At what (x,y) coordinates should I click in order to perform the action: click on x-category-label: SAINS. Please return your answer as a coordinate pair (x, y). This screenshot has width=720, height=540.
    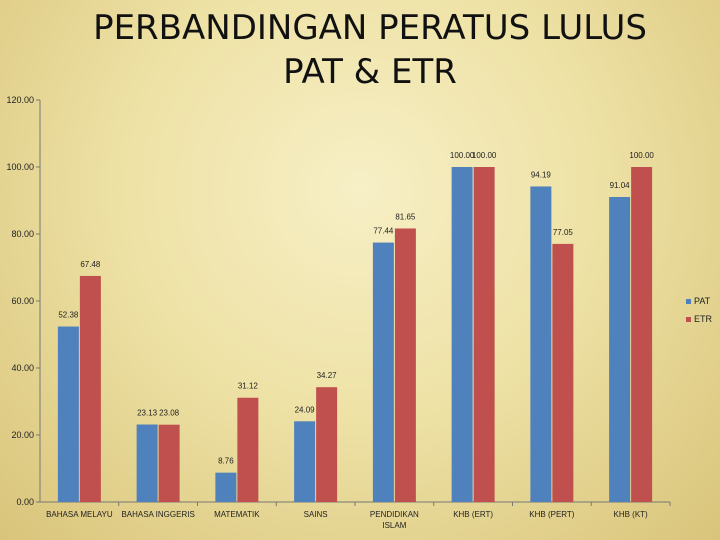
    Looking at the image, I should click on (316, 514).